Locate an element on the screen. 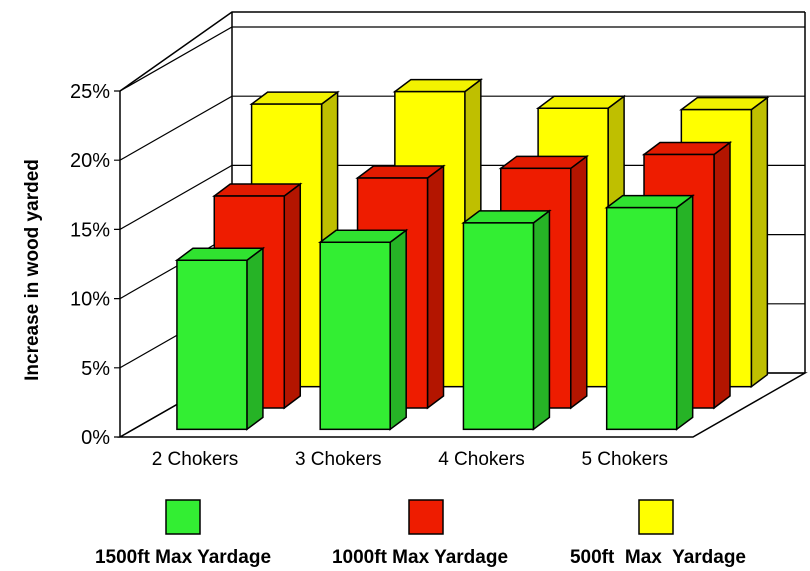 Image resolution: width=810 pixels, height=571 pixels. category-label: 4 Chokers is located at coordinates (481, 459).